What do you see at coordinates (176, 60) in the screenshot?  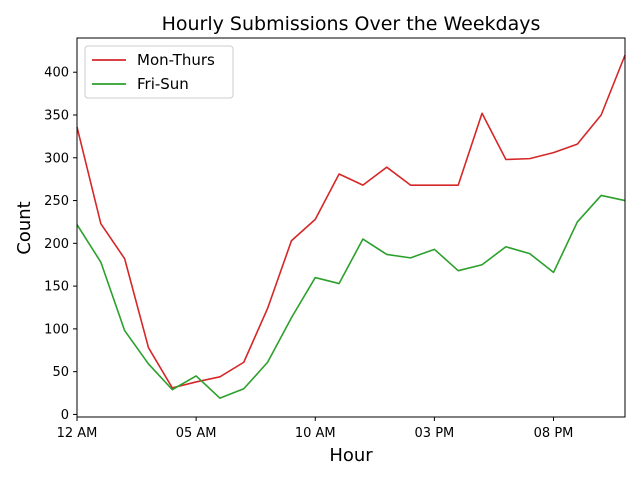 I see `legend-label: Mon-Thurs` at bounding box center [176, 60].